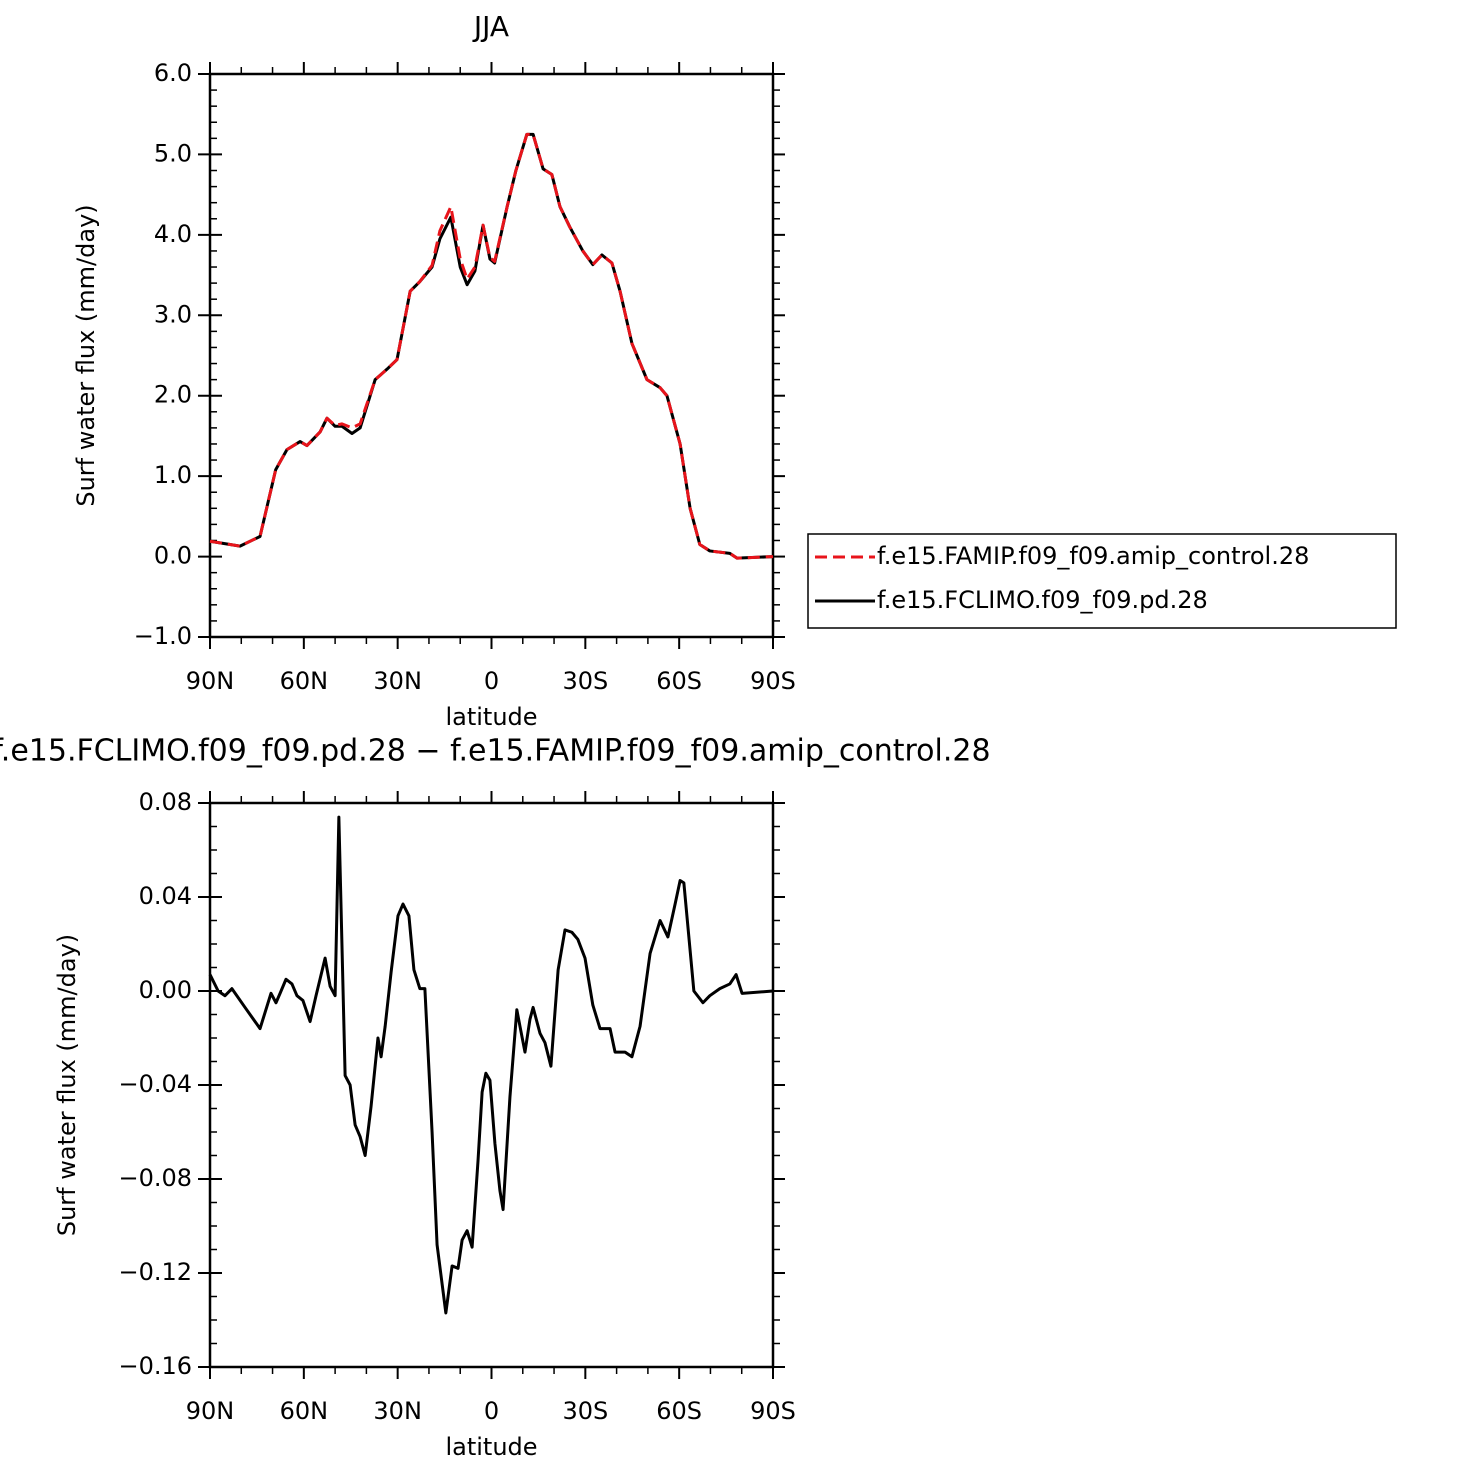 The image size is (1469, 1469). I want to click on y-tick-label: −0.16, so click(155, 1366).